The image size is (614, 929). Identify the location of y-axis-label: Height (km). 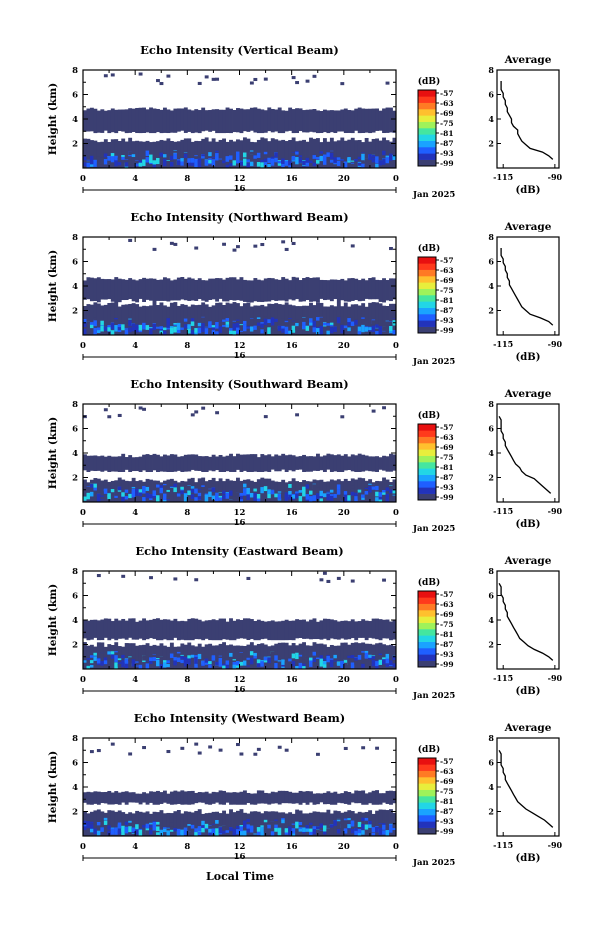
(53, 453).